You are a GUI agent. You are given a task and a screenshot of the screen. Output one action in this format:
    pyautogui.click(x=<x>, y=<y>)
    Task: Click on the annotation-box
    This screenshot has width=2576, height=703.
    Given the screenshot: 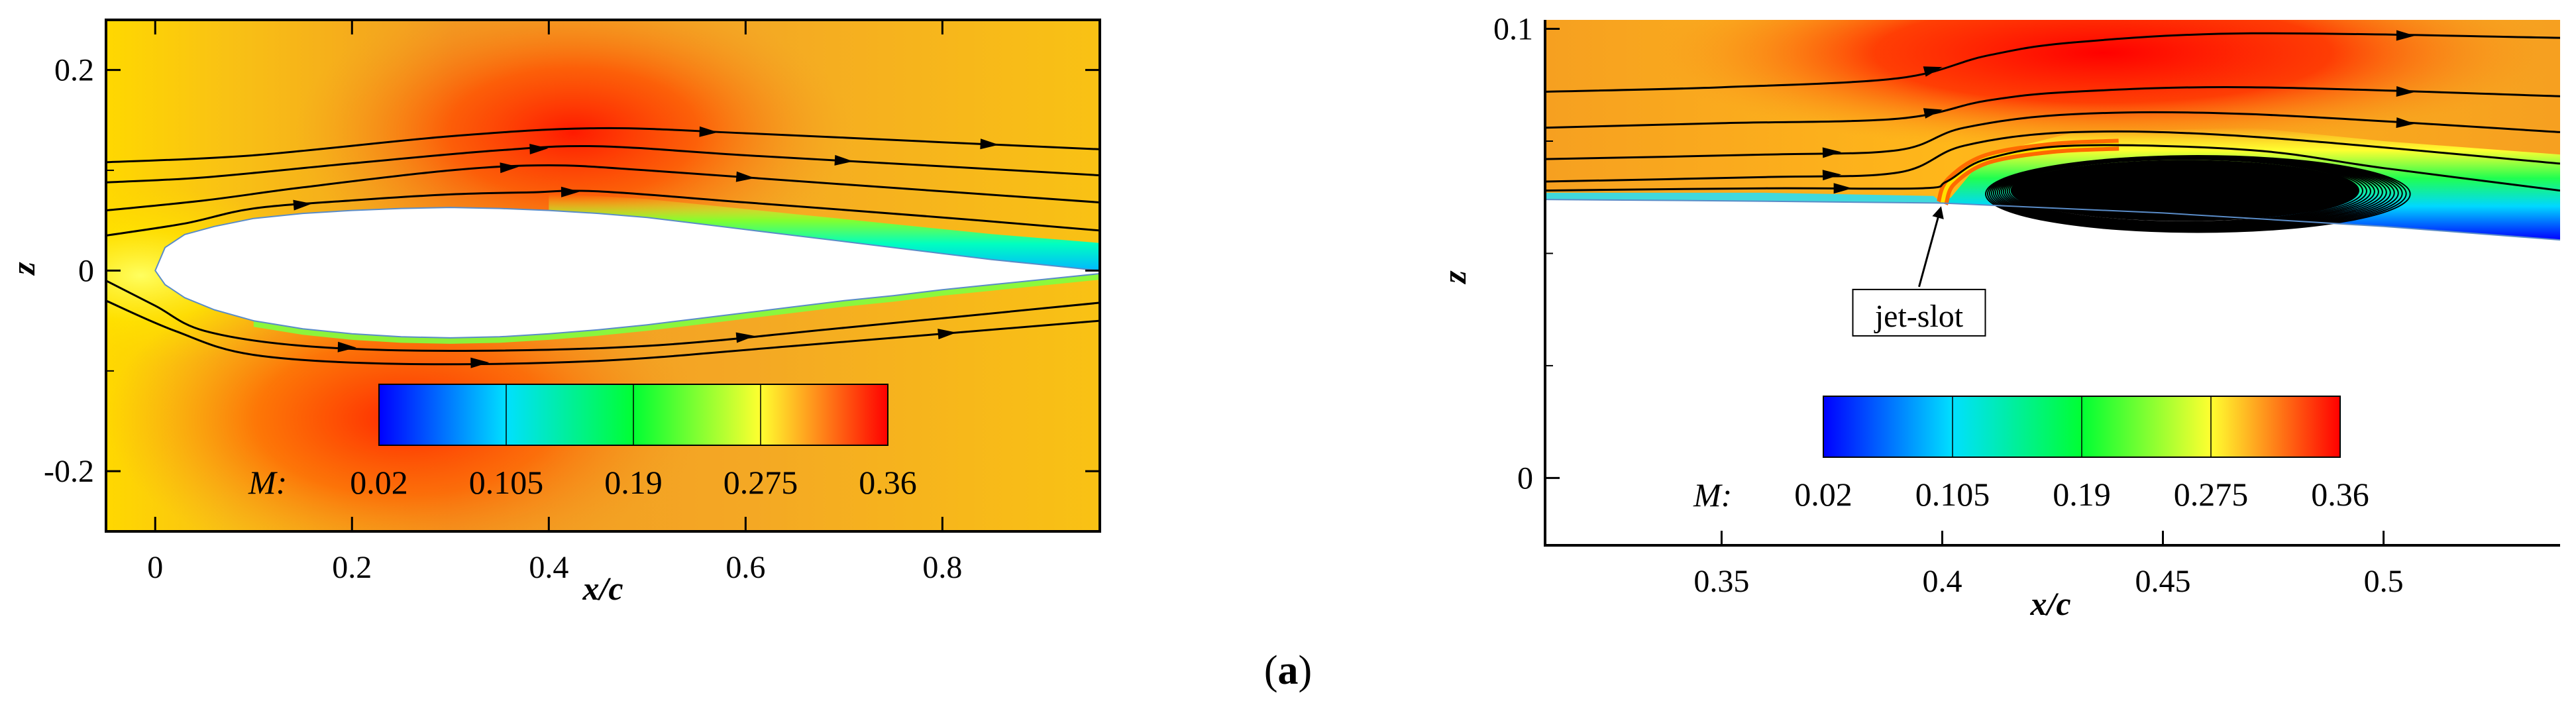 What is the action you would take?
    pyautogui.click(x=1919, y=312)
    